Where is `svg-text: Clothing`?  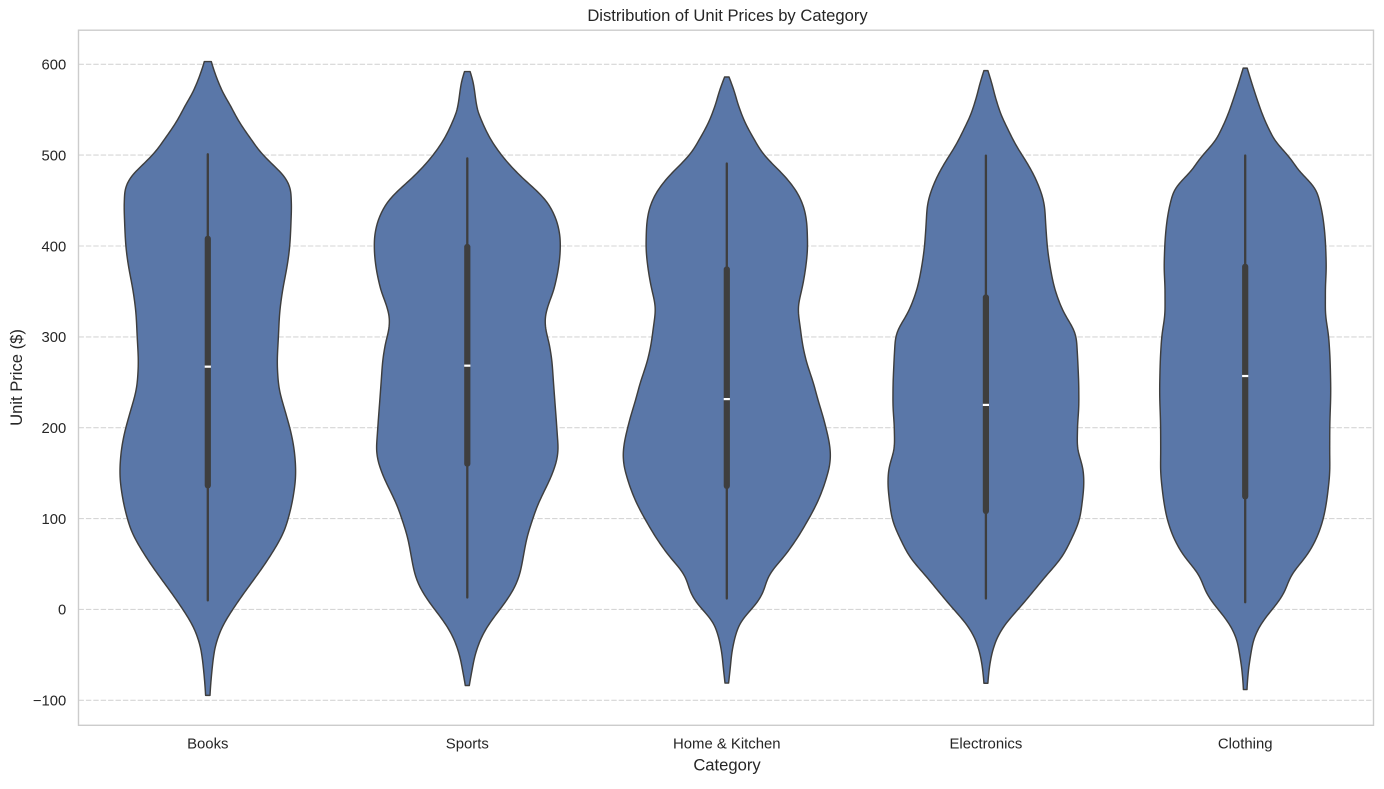
svg-text: Clothing is located at coordinates (1245, 745).